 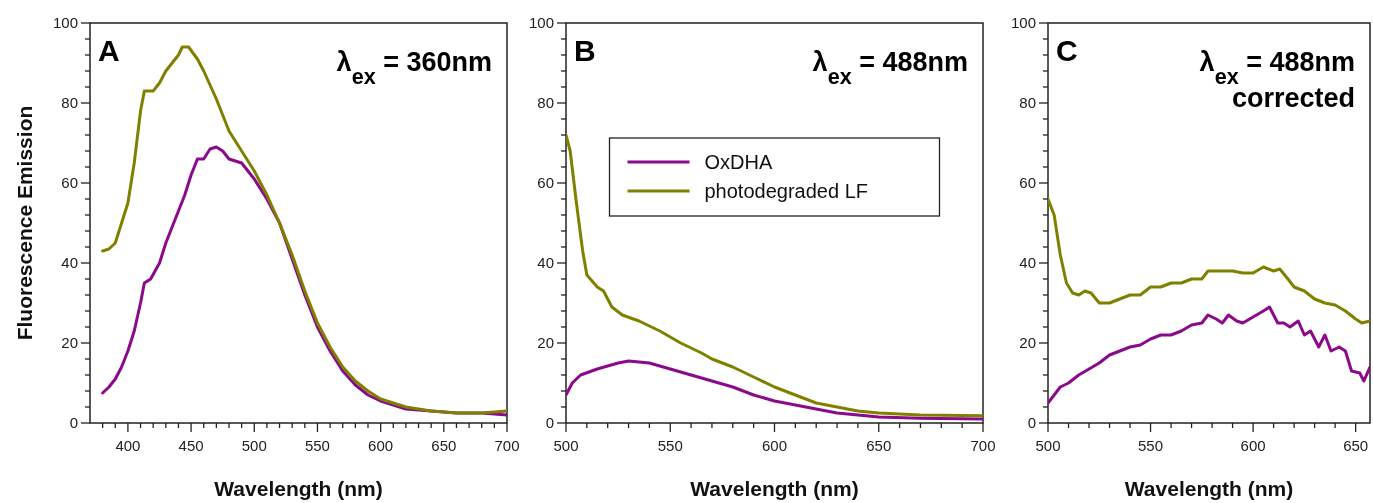 I want to click on x-tick-label: 400, so click(x=128, y=445).